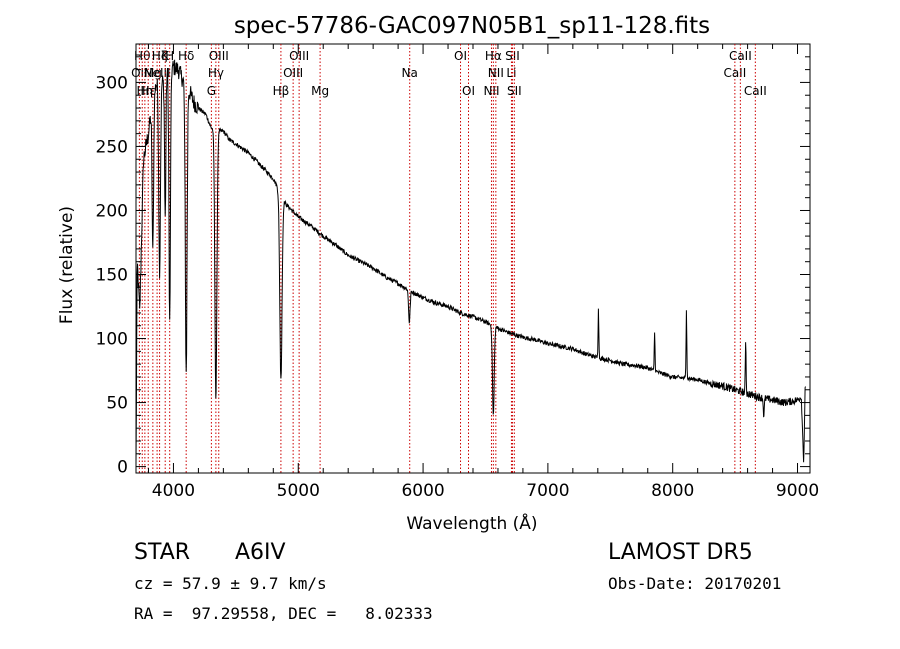  I want to click on y-tick-label-2: 100, so click(112, 340).